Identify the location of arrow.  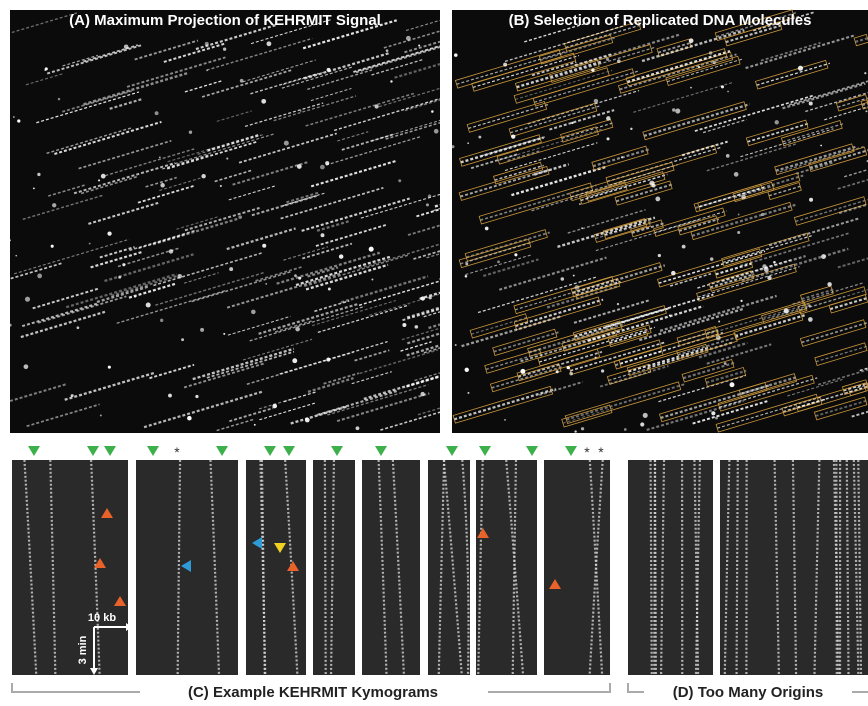
(483, 533).